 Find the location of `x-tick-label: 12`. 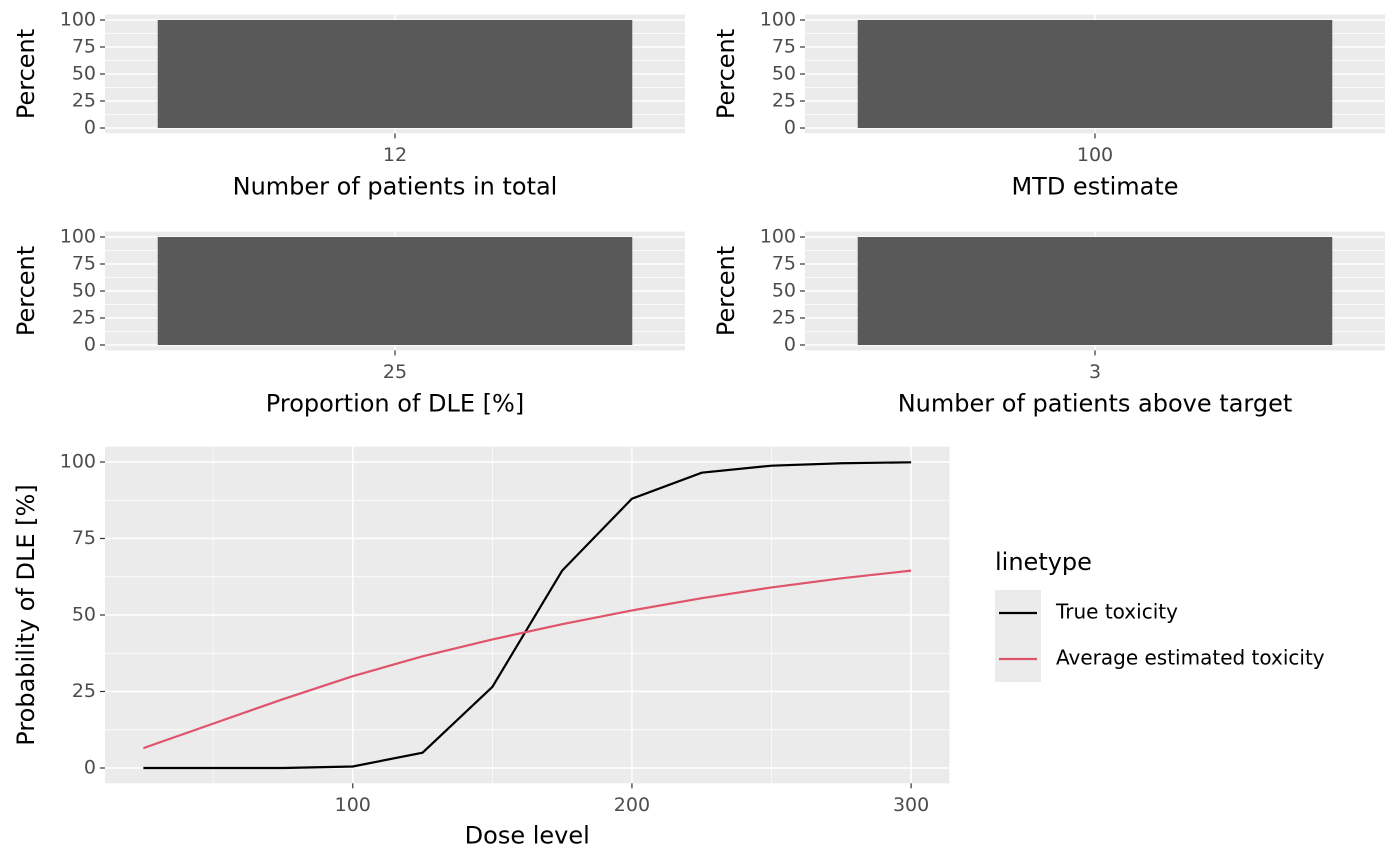

x-tick-label: 12 is located at coordinates (395, 155).